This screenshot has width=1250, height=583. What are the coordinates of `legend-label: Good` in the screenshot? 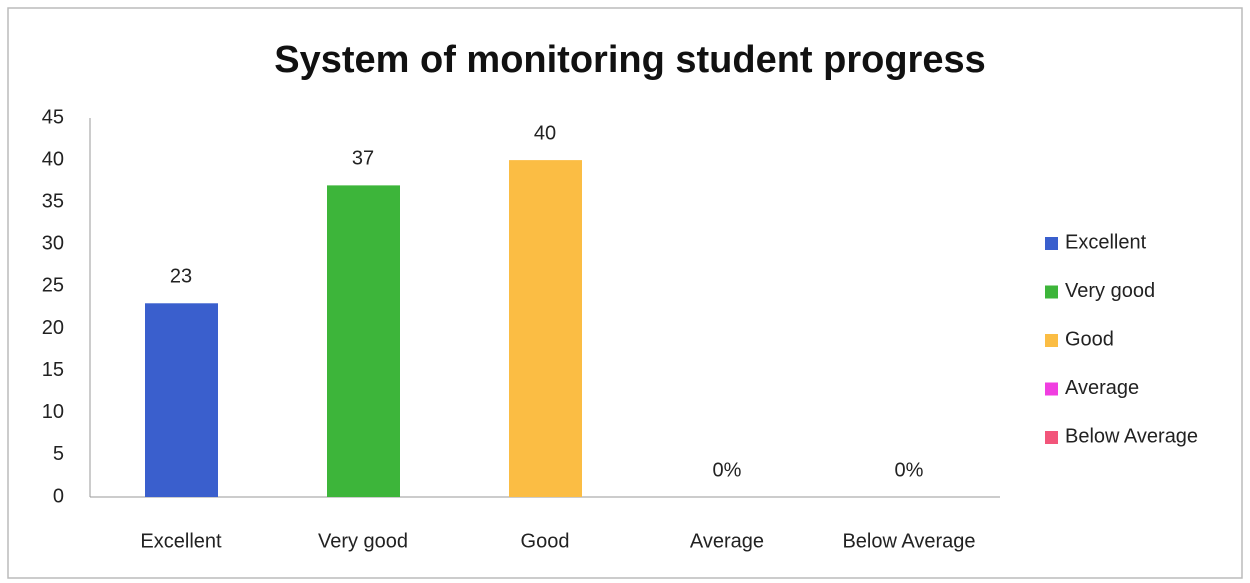 It's located at (1089, 339).